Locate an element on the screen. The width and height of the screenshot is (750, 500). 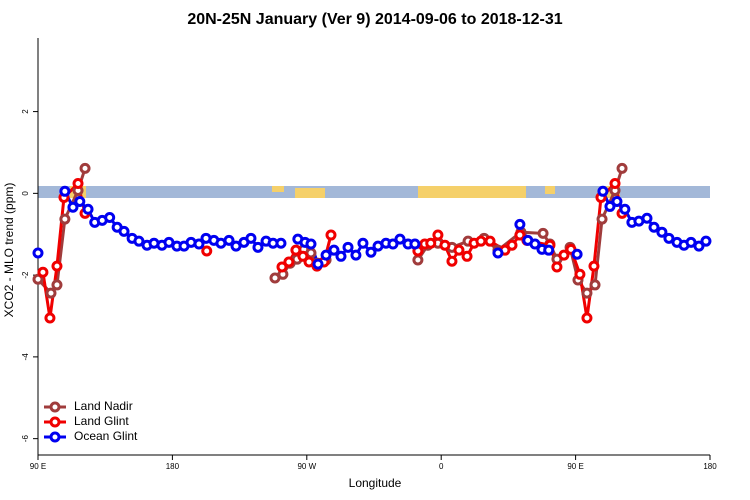
legend-label: Ocean Glint is located at coordinates (106, 436).